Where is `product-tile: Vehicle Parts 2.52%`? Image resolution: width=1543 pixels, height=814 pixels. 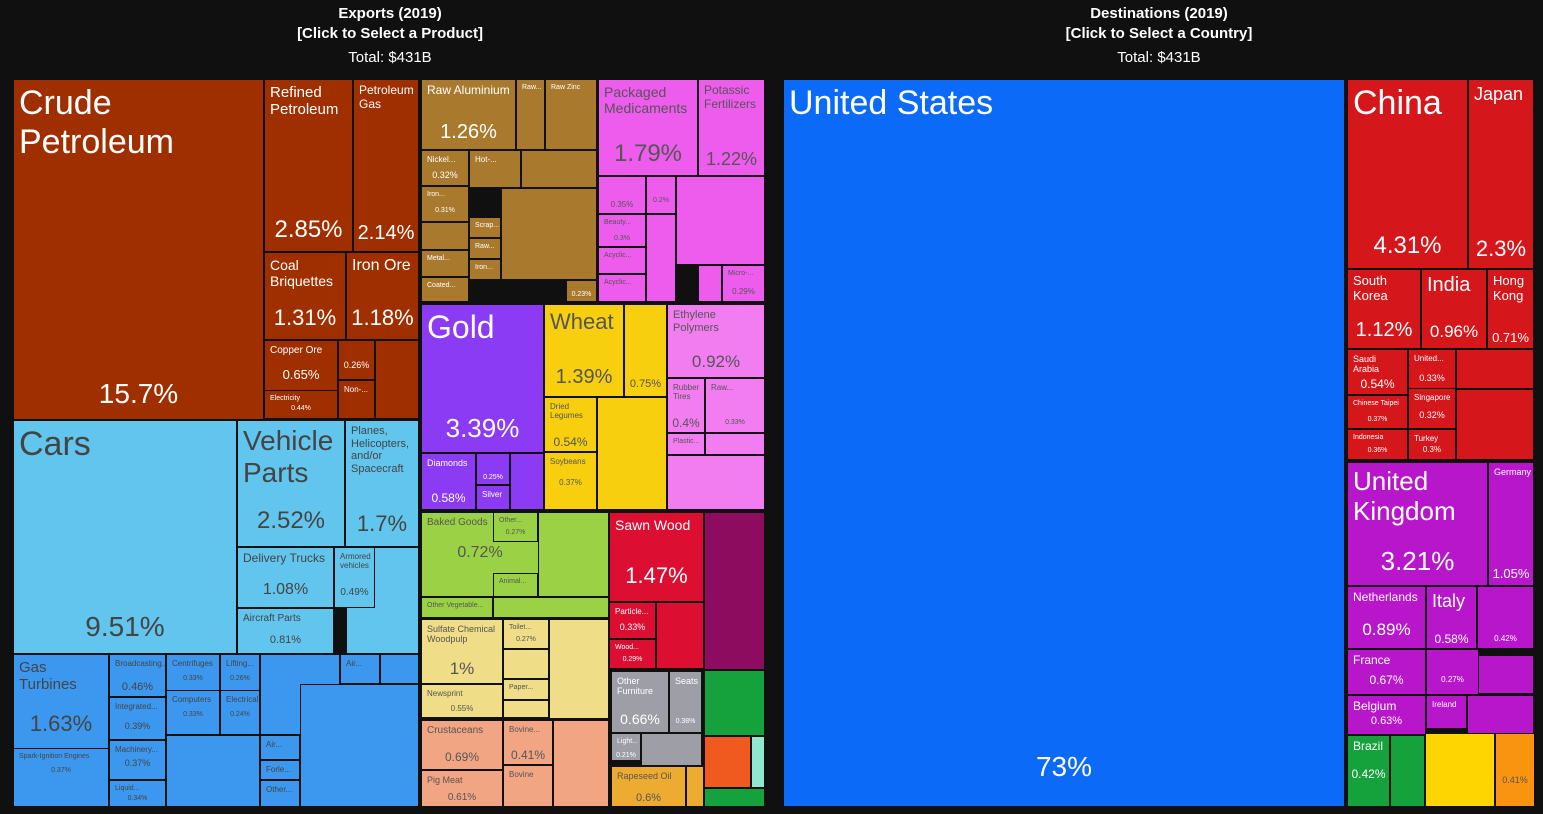 product-tile: Vehicle Parts 2.52% is located at coordinates (291, 483).